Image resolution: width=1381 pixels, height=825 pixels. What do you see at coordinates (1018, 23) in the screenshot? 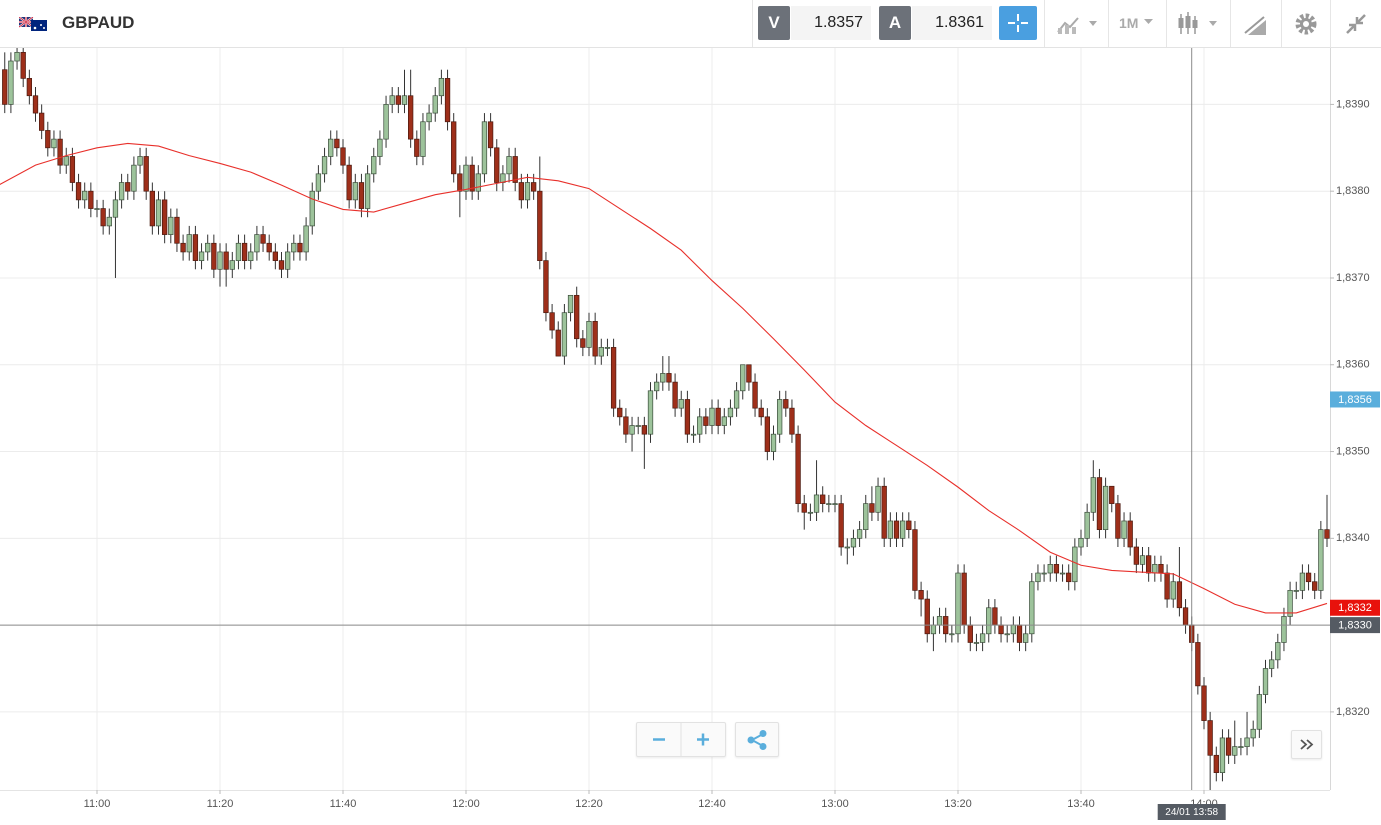
I see `crosshair-button` at bounding box center [1018, 23].